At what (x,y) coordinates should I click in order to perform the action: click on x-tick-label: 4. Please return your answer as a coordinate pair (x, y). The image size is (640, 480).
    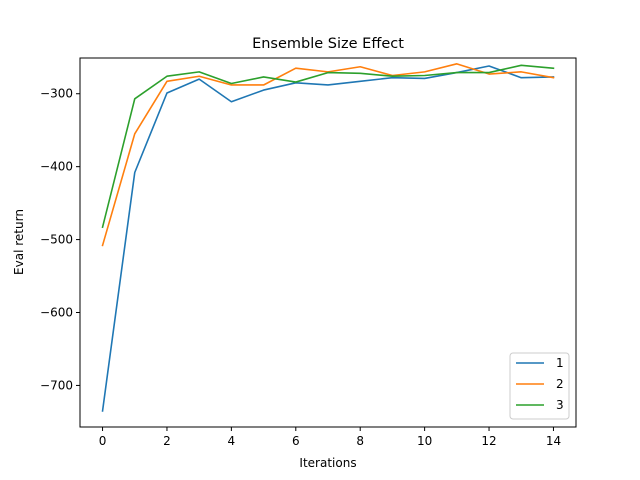
    Looking at the image, I should click on (232, 441).